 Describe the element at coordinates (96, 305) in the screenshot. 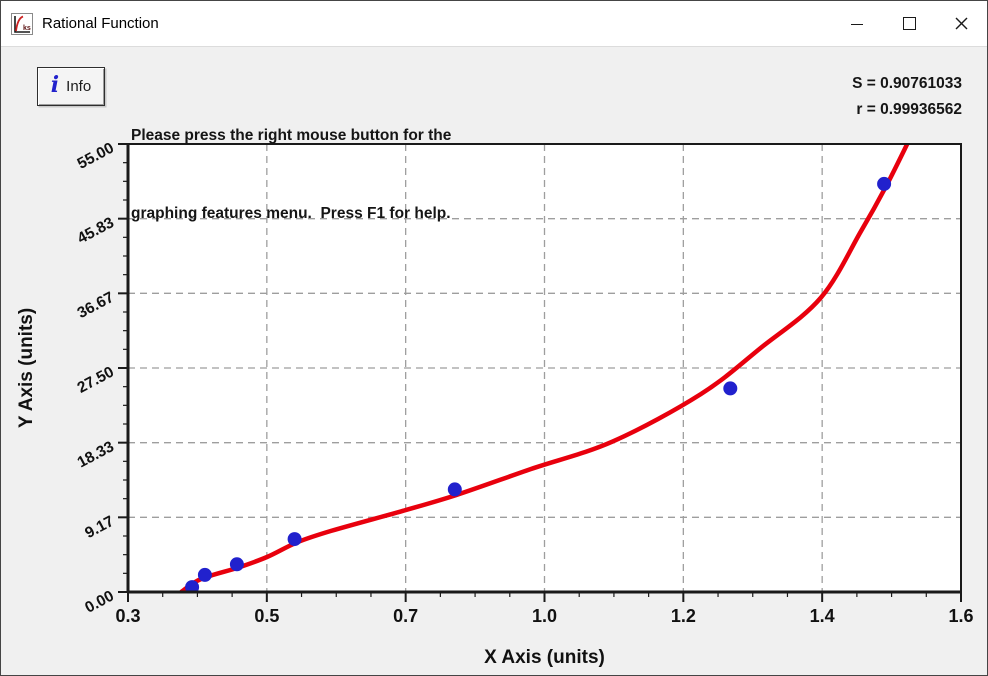

I see `y-tick-label: 36.67` at that location.